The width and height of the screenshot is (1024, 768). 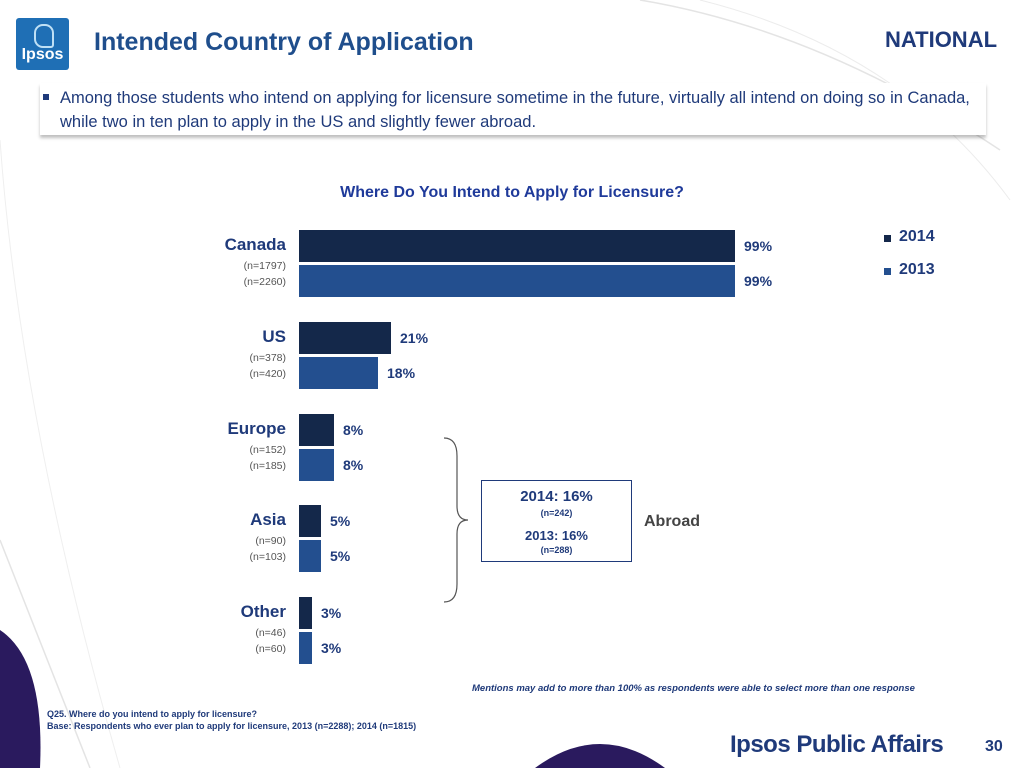 I want to click on region-label: NATIONAL, so click(x=941, y=39).